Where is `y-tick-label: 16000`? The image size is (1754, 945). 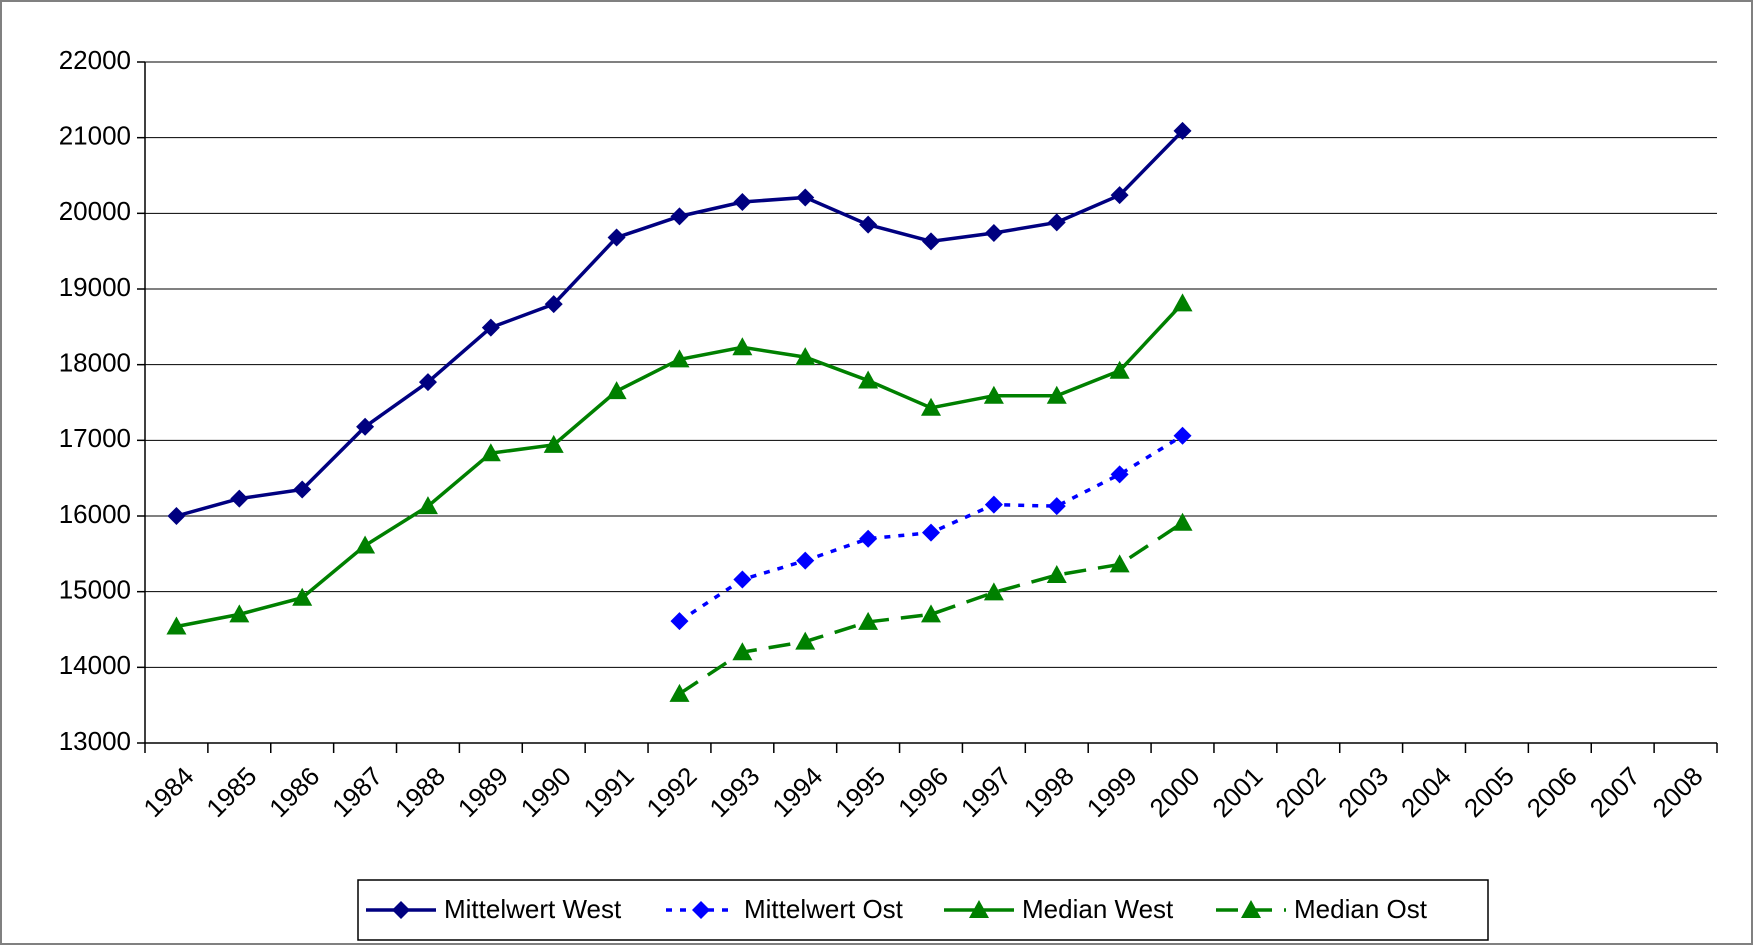 y-tick-label: 16000 is located at coordinates (95, 514).